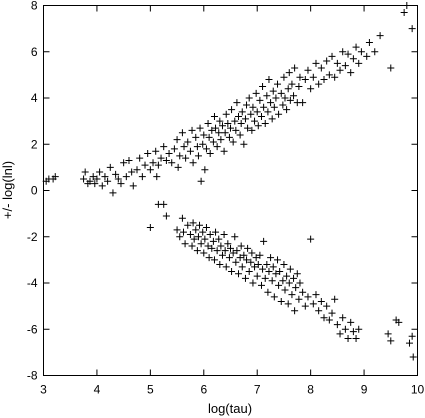 The width and height of the screenshot is (425, 418). I want to click on y-tick-label: 2, so click(34, 144).